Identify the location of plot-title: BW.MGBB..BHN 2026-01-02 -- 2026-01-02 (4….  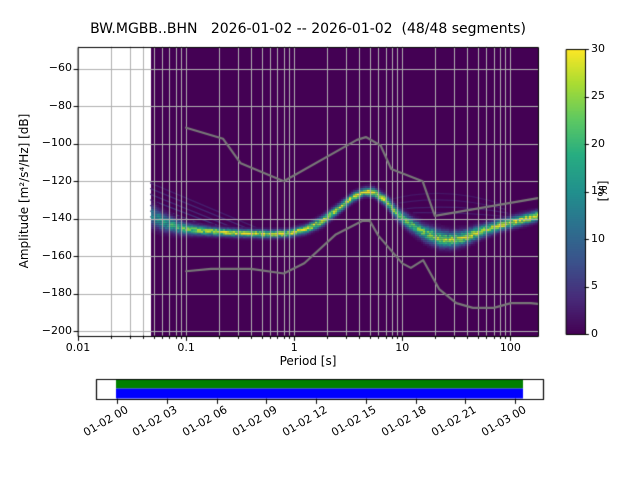
(308, 29).